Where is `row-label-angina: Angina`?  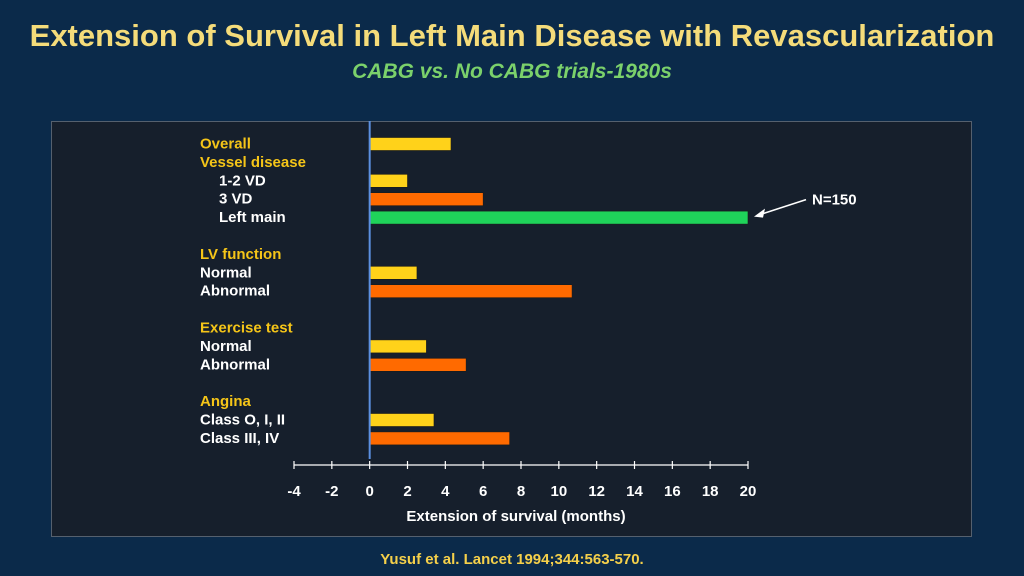 row-label-angina: Angina is located at coordinates (225, 401).